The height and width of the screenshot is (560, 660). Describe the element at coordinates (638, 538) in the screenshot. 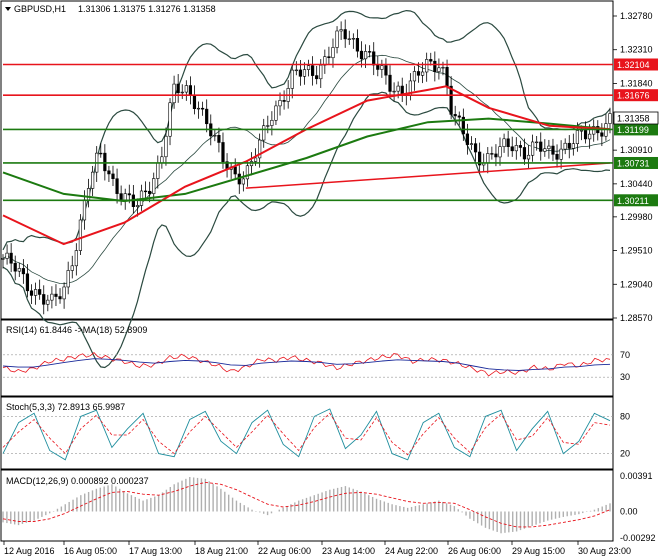

I see `macd-tick-label: -0.00292` at that location.